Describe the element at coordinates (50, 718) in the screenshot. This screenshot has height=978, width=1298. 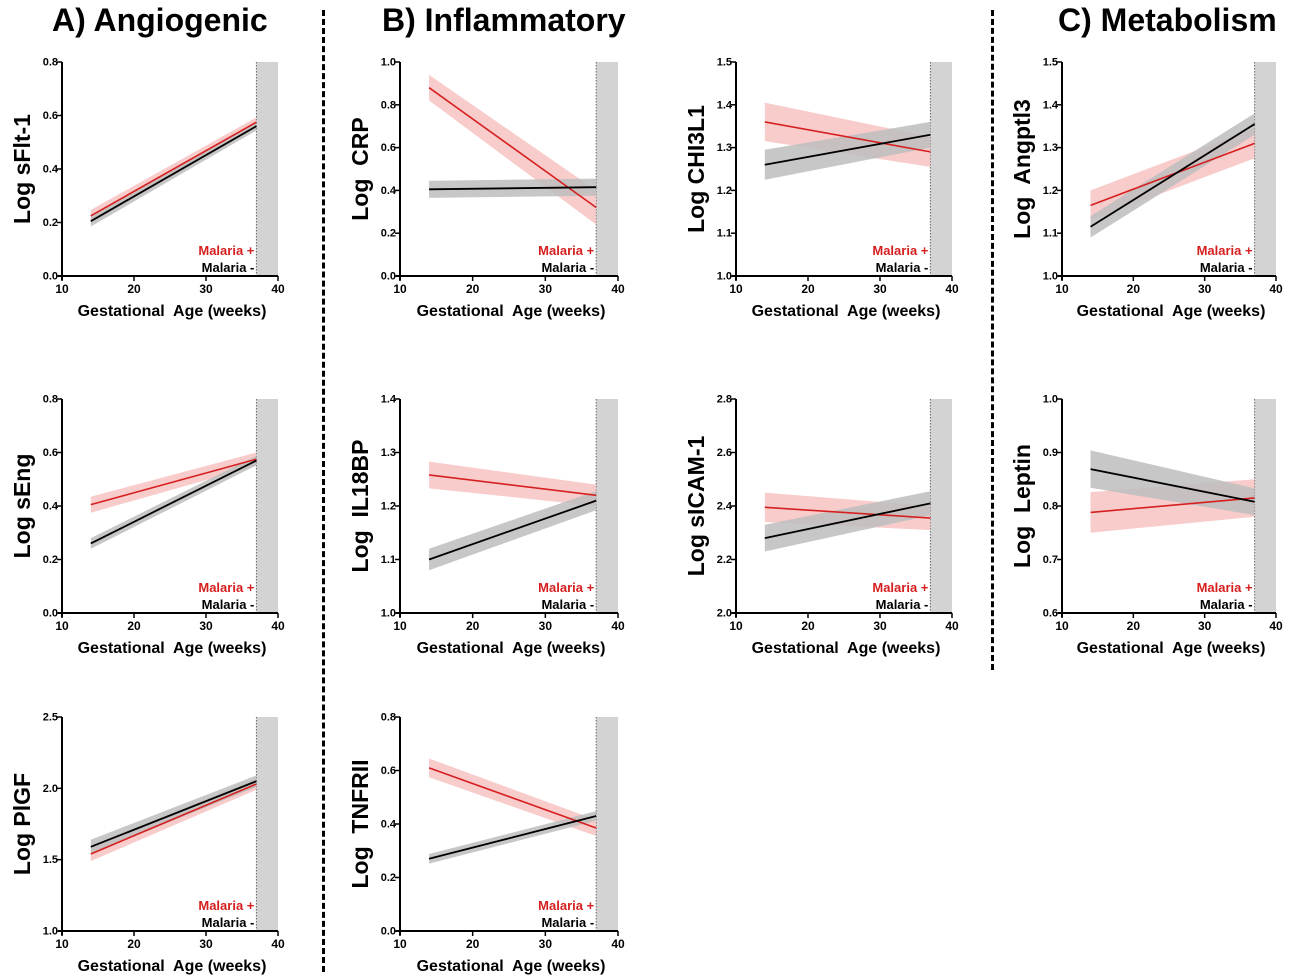
I see `y-tick-label: 2.5` at that location.